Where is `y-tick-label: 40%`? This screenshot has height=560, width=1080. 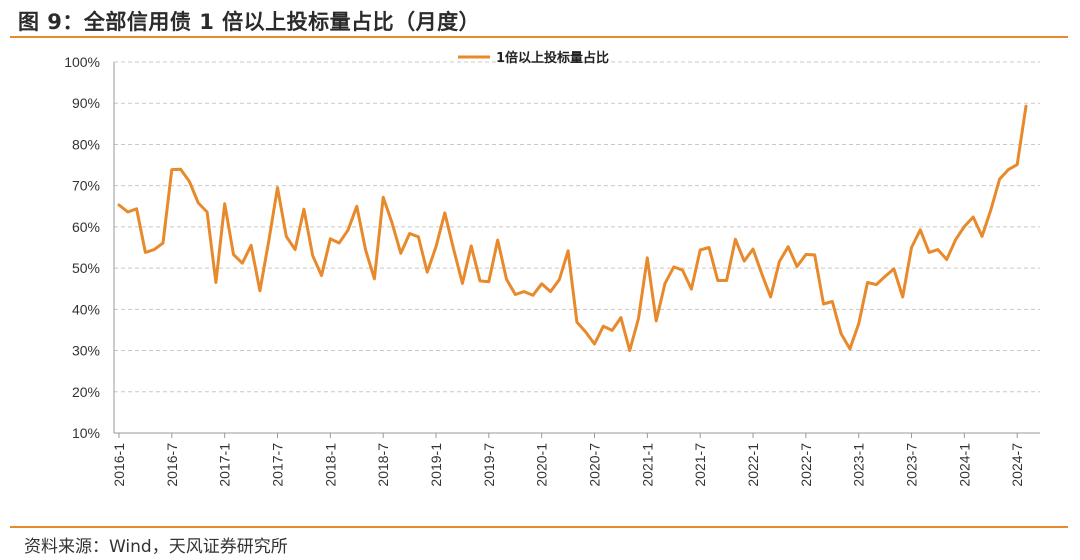
y-tick-label: 40% is located at coordinates (86, 309).